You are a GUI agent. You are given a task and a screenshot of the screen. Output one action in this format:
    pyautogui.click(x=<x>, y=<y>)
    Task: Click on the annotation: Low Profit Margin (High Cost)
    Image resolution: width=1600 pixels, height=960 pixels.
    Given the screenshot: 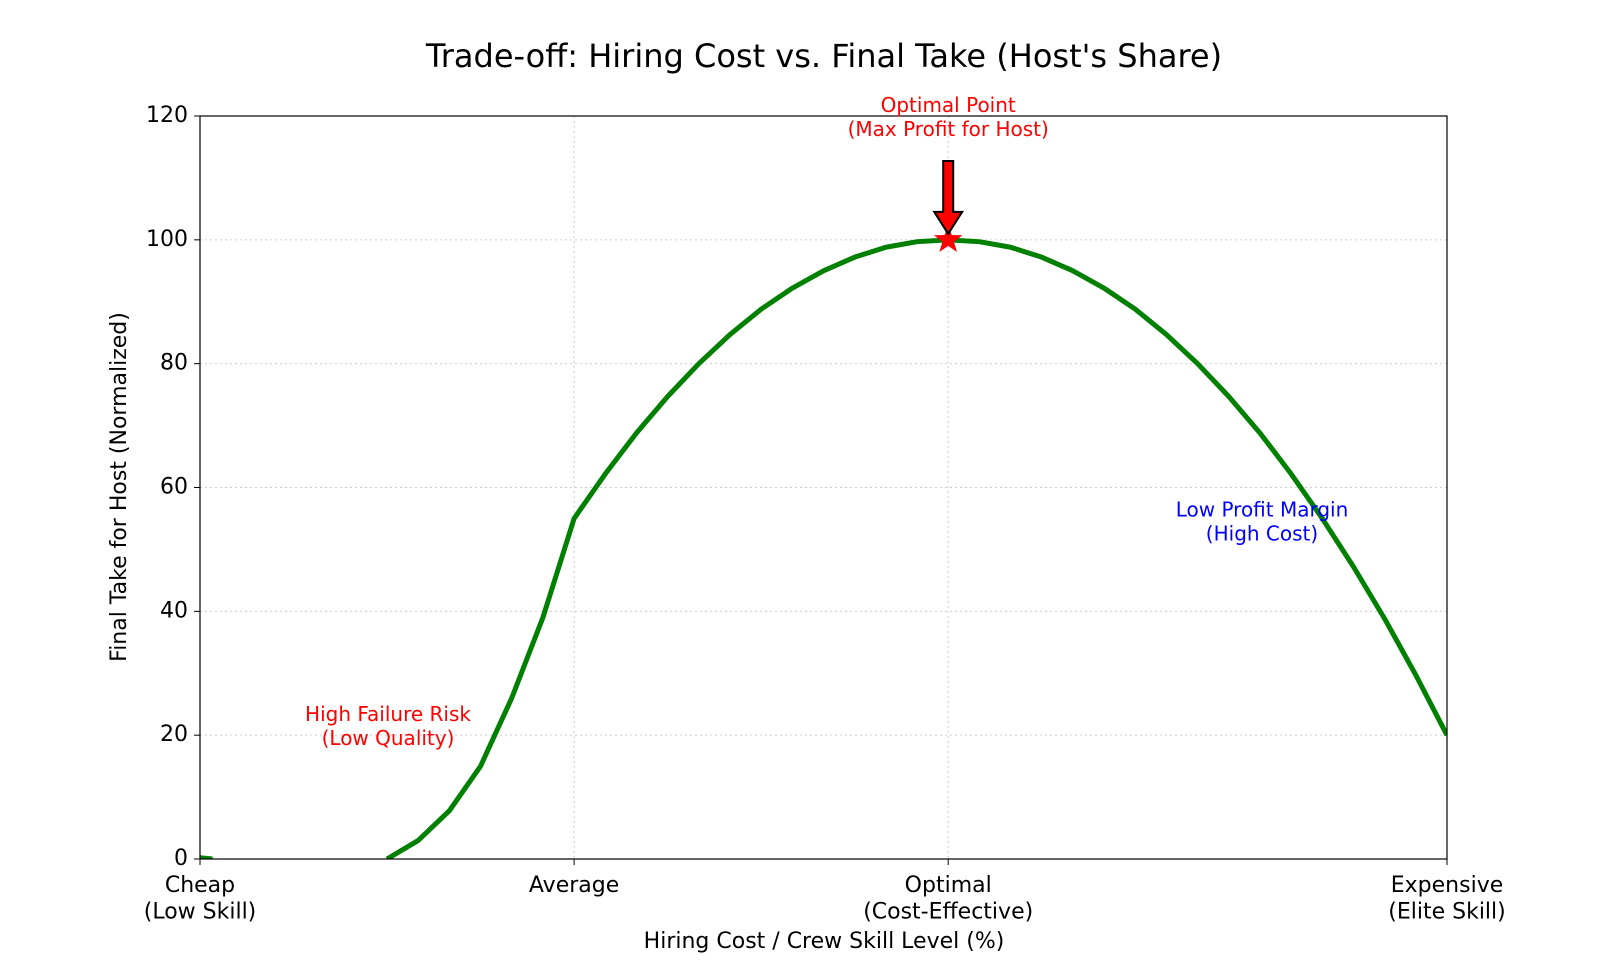 What is the action you would take?
    pyautogui.click(x=1262, y=521)
    